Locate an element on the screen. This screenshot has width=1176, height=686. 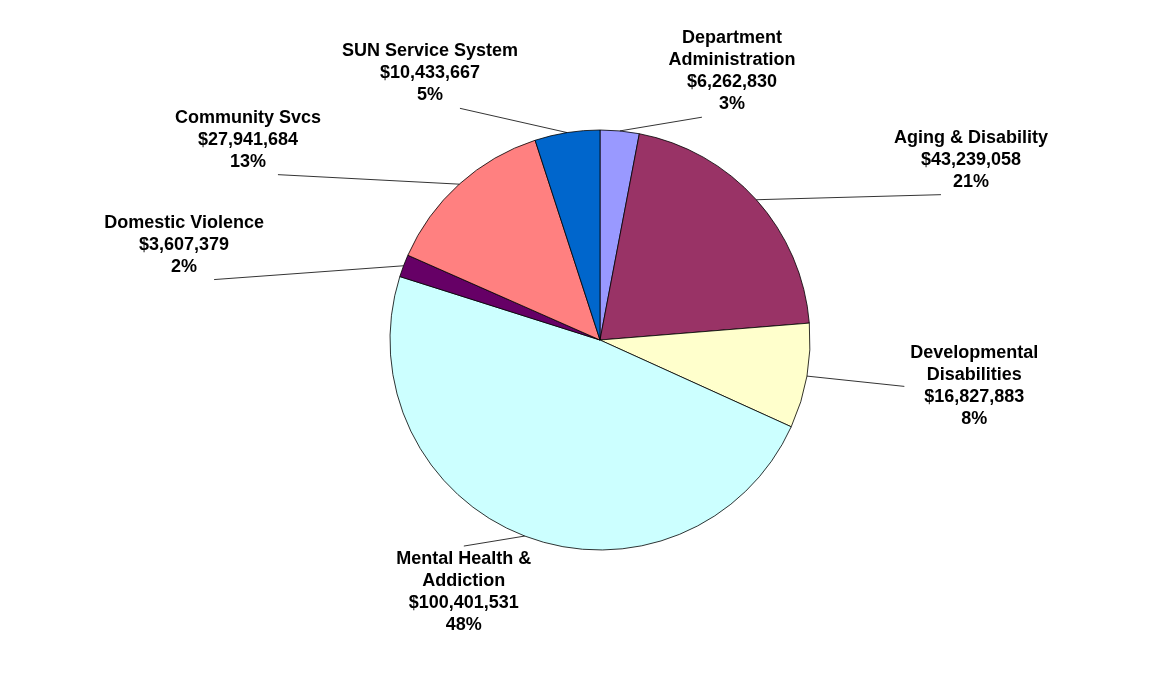
data-label: $3,607,379 2% is located at coordinates (184, 254).